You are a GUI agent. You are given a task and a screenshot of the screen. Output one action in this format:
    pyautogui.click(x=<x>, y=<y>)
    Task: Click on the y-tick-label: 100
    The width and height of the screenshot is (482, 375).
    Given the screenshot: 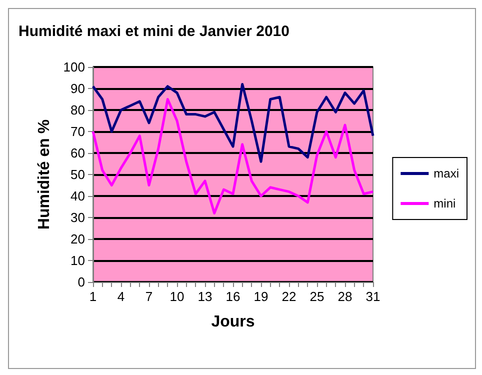 What is the action you would take?
    pyautogui.click(x=74, y=67)
    